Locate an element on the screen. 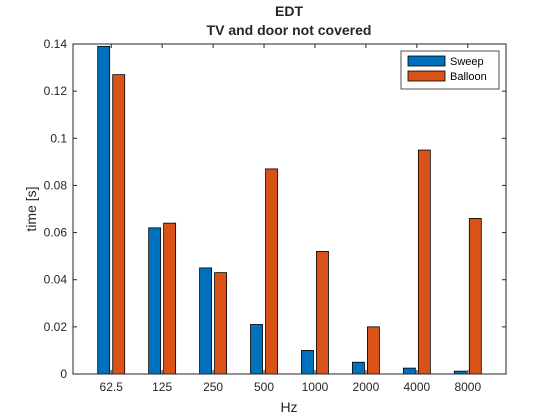 Image resolution: width=560 pixels, height=420 pixels. bar-sweep-62.5 is located at coordinates (104, 210).